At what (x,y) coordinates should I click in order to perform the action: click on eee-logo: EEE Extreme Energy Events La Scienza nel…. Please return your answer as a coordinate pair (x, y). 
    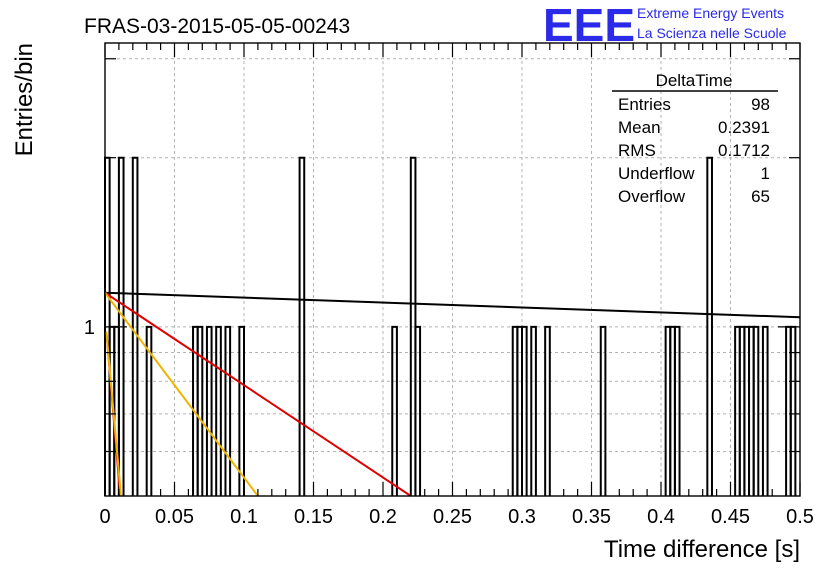
    Looking at the image, I should click on (665, 25).